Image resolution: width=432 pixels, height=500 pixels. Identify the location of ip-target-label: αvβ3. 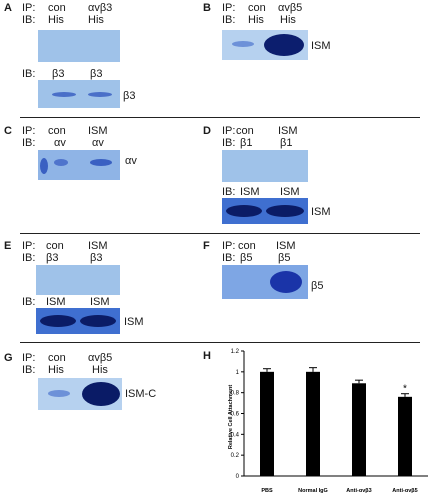
(100, 8).